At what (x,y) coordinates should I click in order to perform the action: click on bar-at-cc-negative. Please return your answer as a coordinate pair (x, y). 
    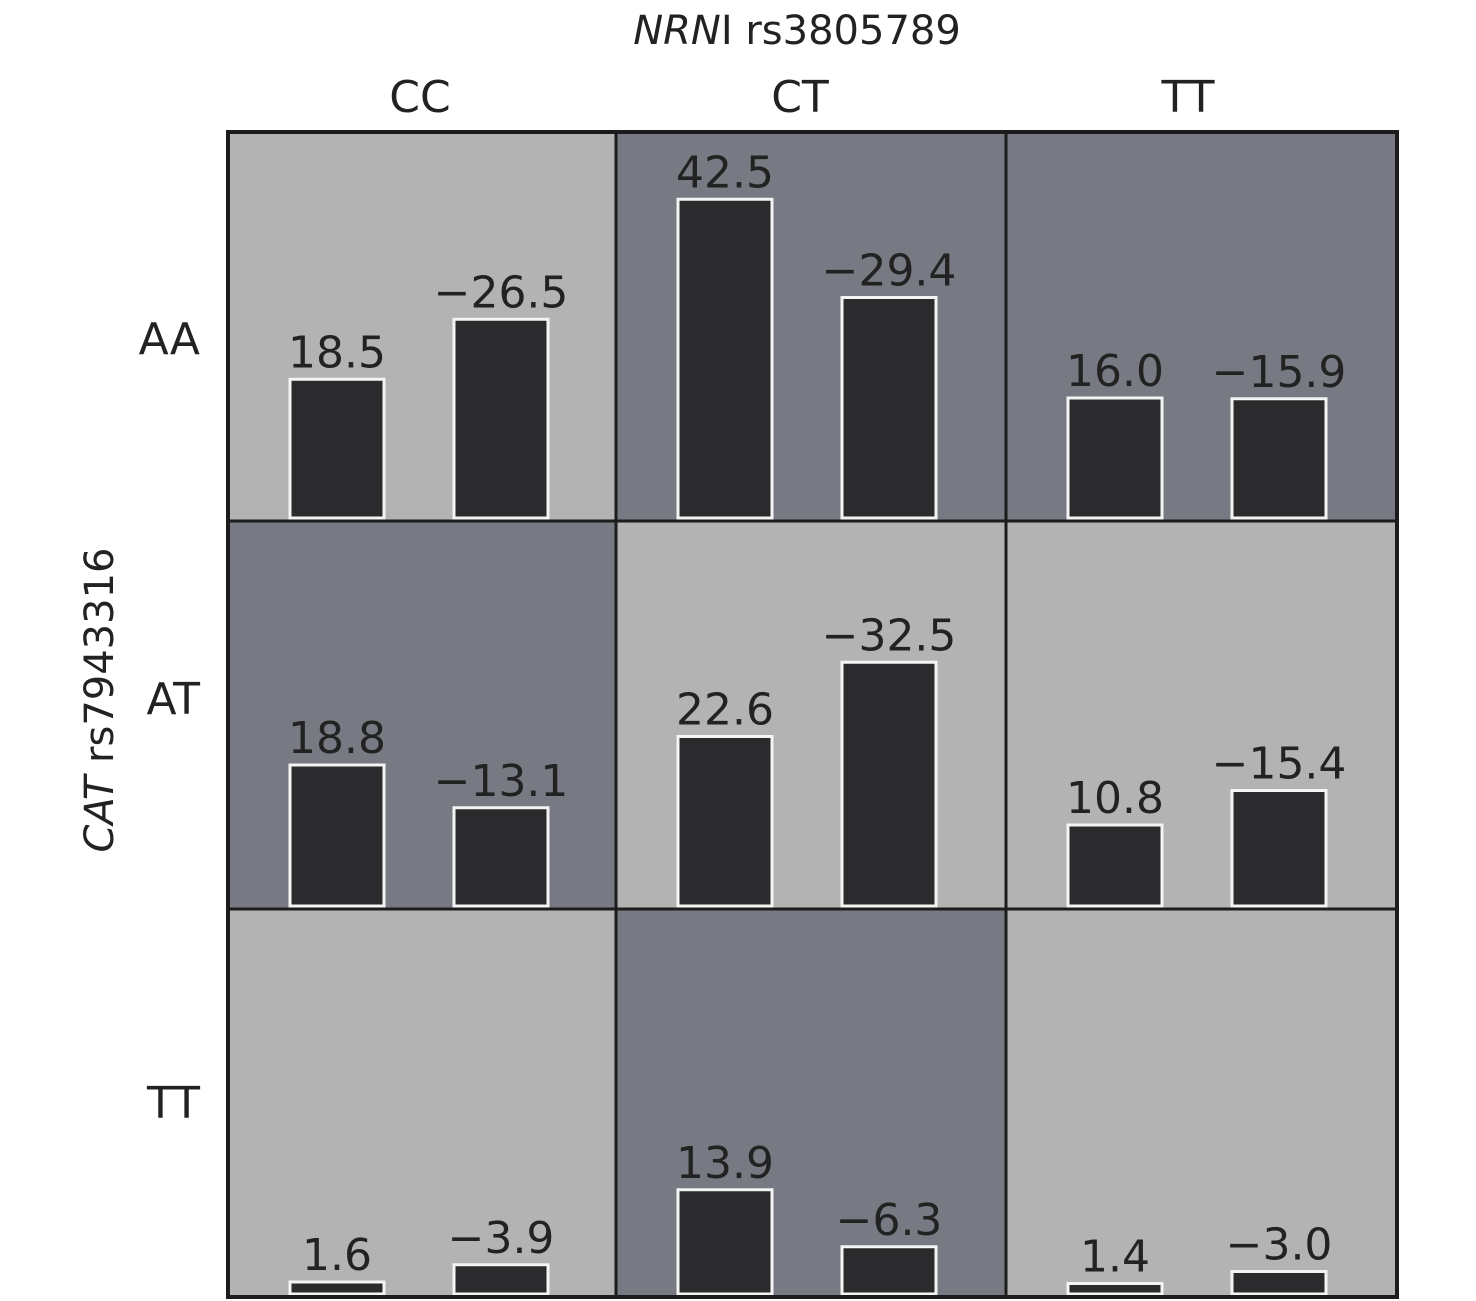
    Looking at the image, I should click on (501, 857).